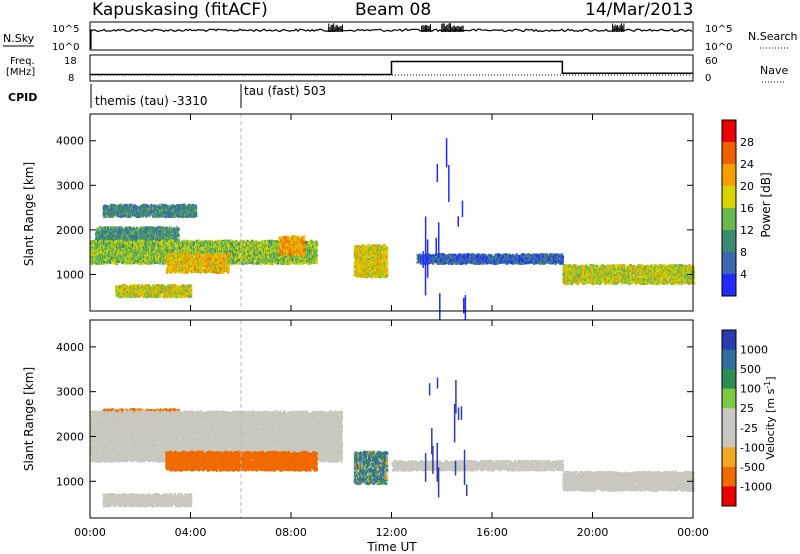 This screenshot has height=554, width=800. I want to click on freq-label: Freq., so click(22, 61).